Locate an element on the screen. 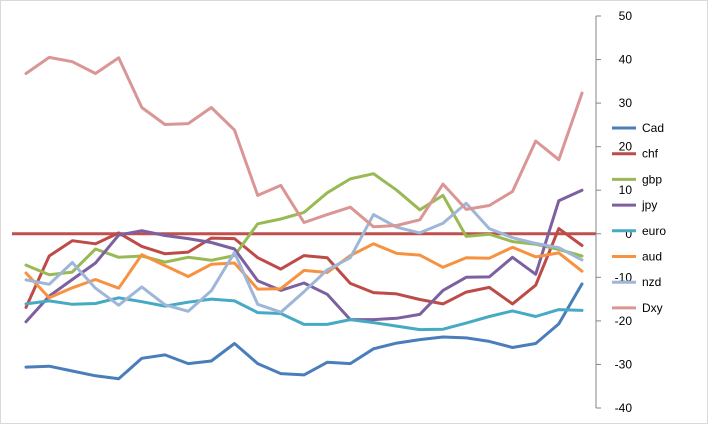 The image size is (708, 424). legend-label-aud: aud is located at coordinates (652, 257).